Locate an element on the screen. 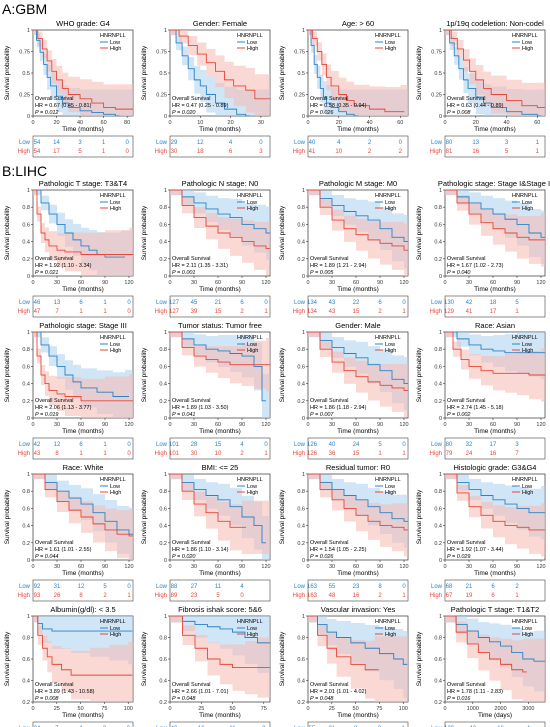  risk-count-high: 3 is located at coordinates (261, 152).